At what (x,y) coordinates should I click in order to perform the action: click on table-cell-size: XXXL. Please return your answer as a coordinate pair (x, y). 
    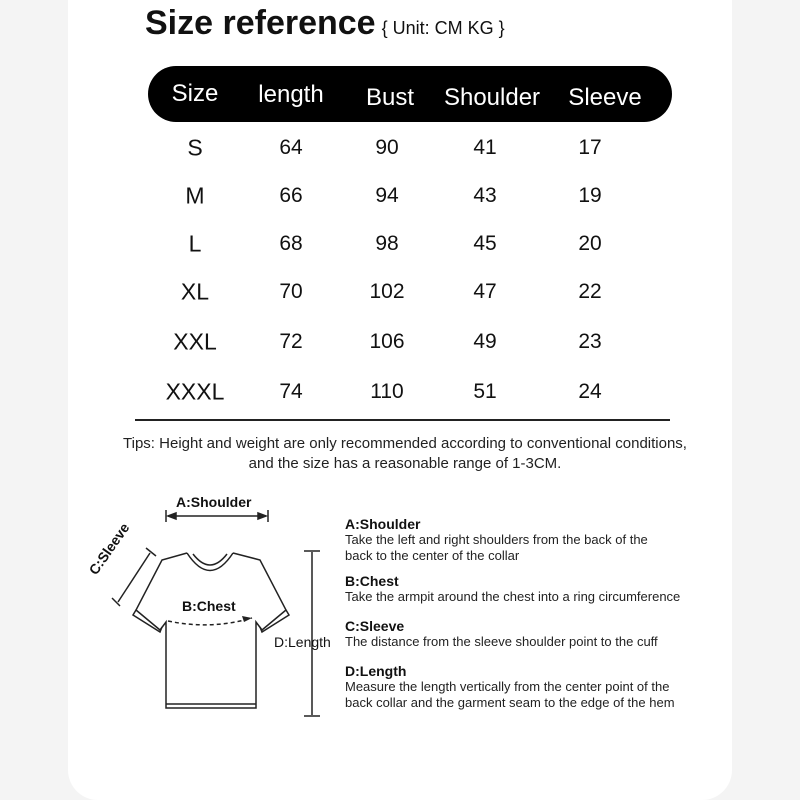
    Looking at the image, I should click on (195, 391).